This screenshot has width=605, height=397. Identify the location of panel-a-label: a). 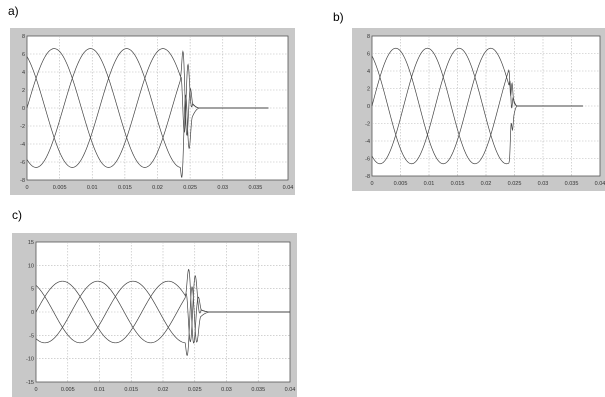
(13, 11).